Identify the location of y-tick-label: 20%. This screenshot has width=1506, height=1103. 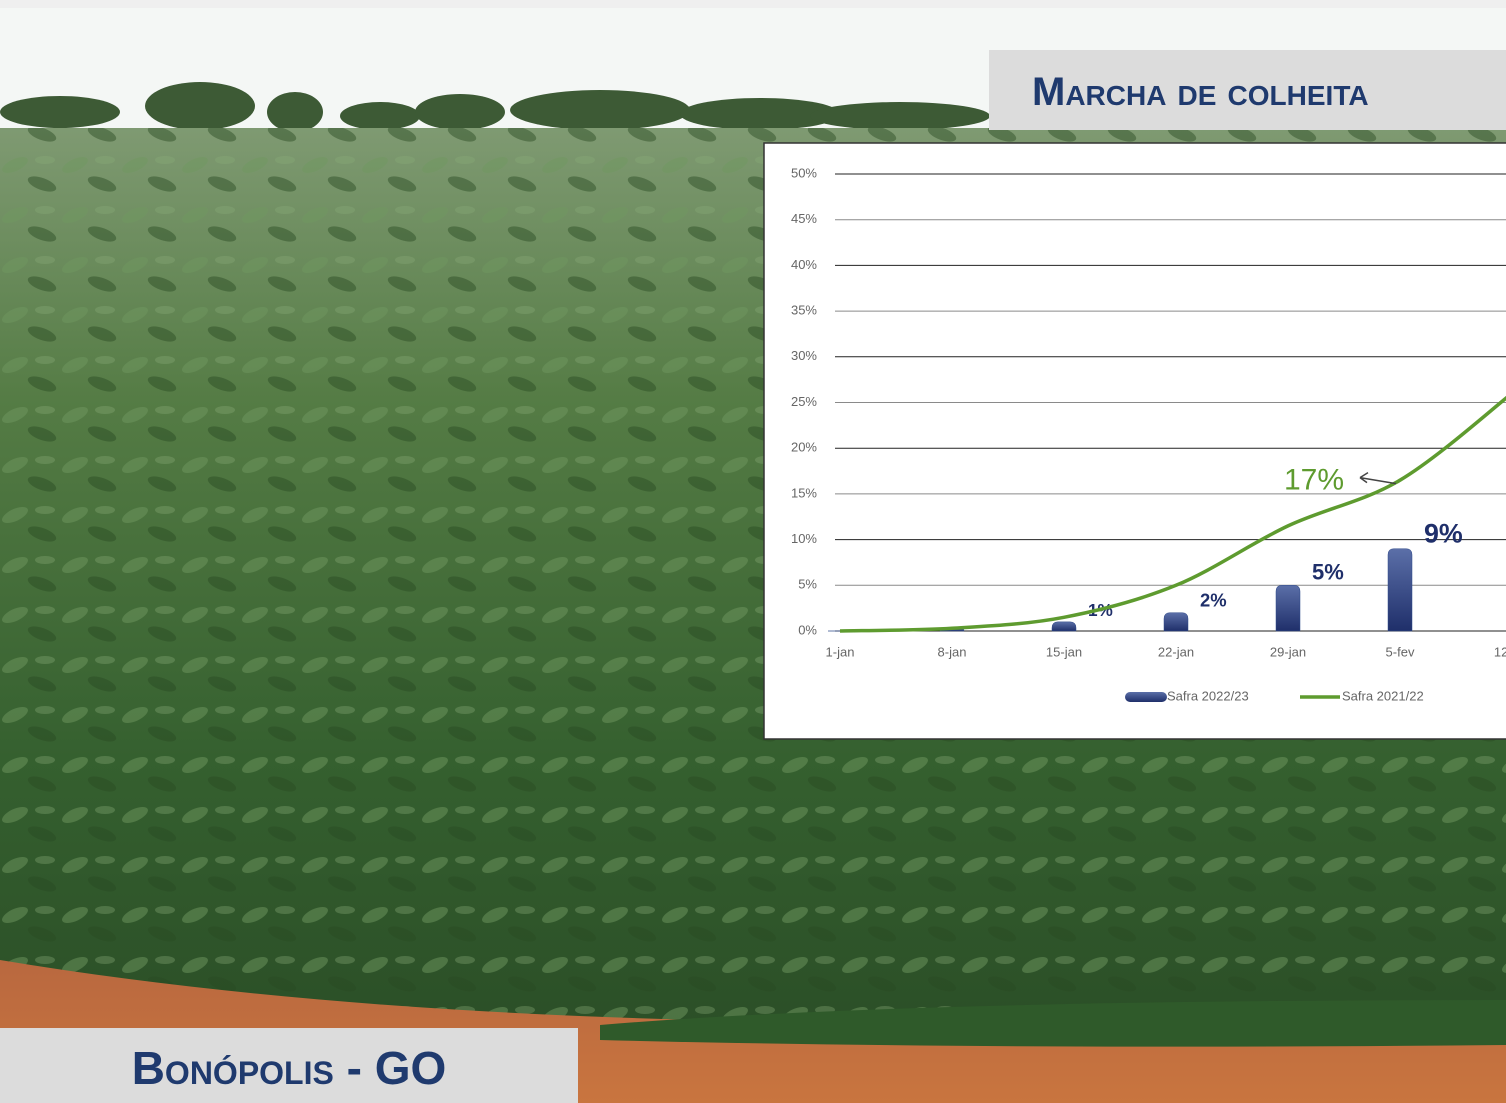
(804, 447).